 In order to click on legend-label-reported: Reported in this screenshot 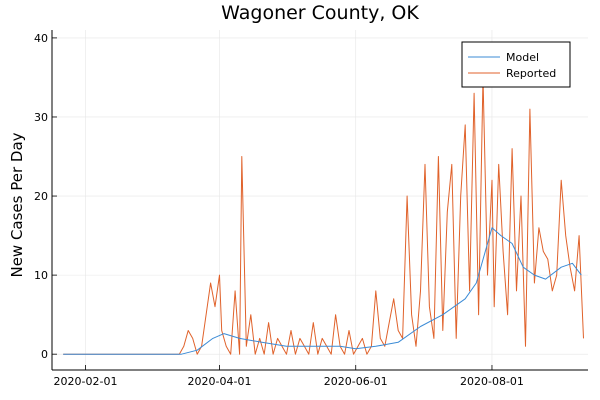, I will do `click(531, 73)`.